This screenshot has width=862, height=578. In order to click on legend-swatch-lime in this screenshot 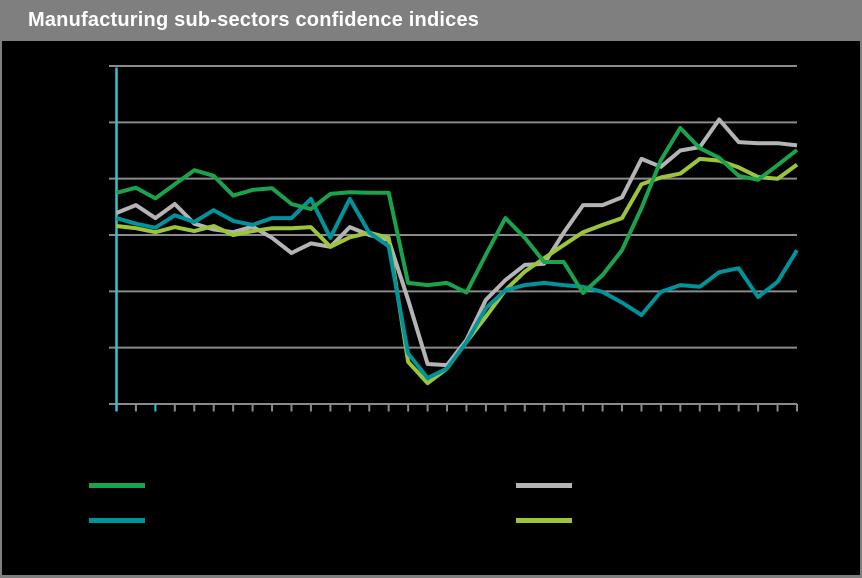, I will do `click(544, 520)`.